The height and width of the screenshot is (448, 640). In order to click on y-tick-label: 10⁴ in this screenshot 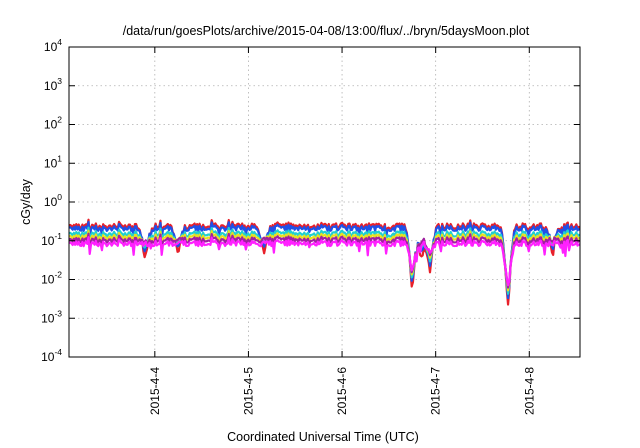, I will do `click(53, 45)`.